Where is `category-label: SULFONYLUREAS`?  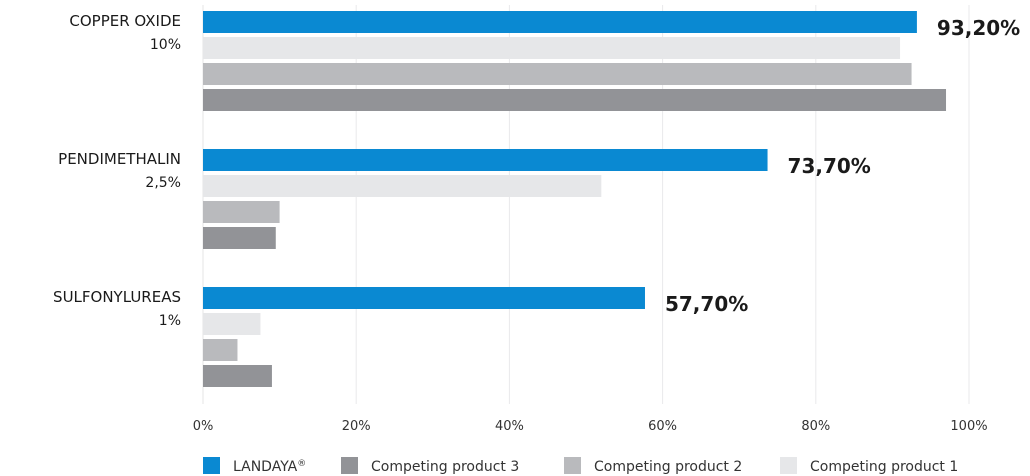
category-label: SULFONYLUREAS is located at coordinates (117, 297).